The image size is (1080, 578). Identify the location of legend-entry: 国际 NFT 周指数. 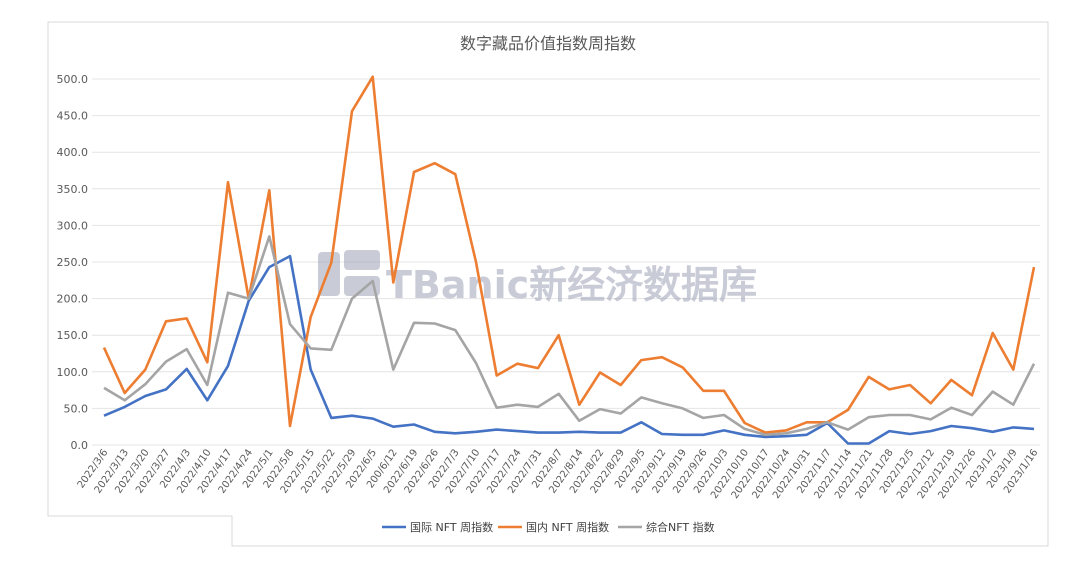
(451, 527).